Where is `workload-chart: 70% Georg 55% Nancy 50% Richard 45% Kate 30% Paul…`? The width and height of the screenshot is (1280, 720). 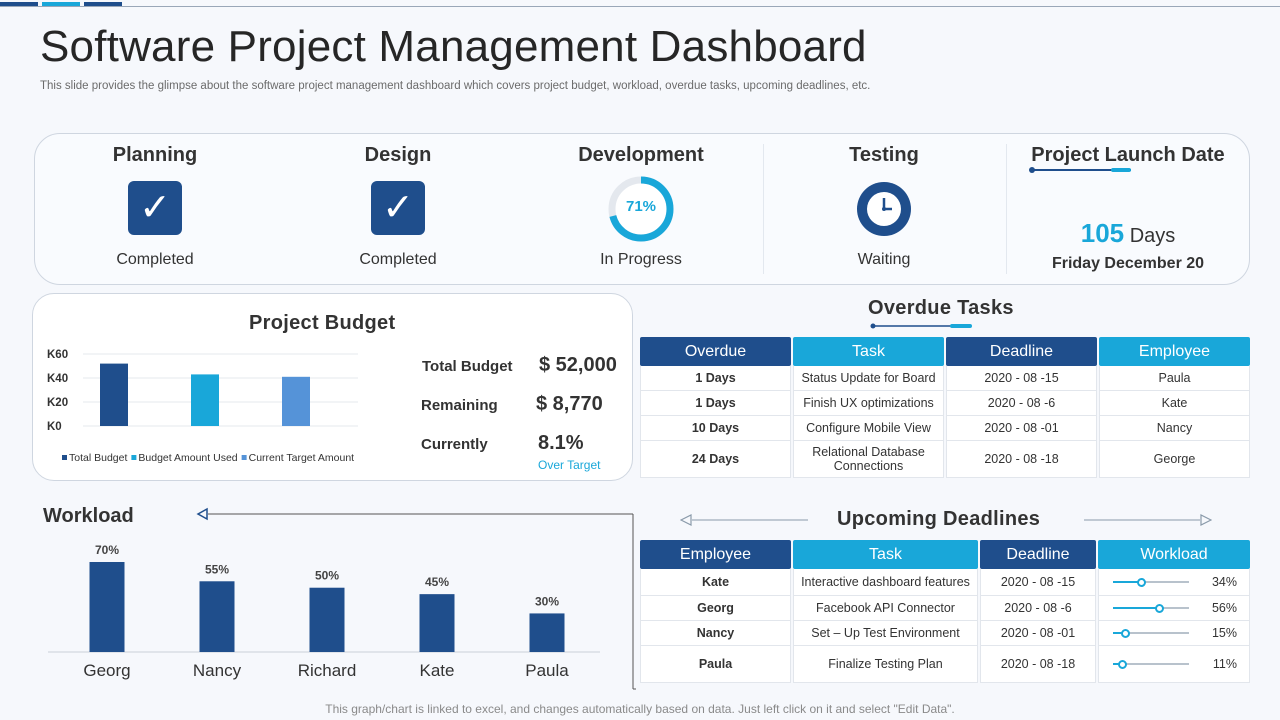 workload-chart: 70% Georg 55% Nancy 50% Richard 45% Kate 30% Paul… is located at coordinates (325, 610).